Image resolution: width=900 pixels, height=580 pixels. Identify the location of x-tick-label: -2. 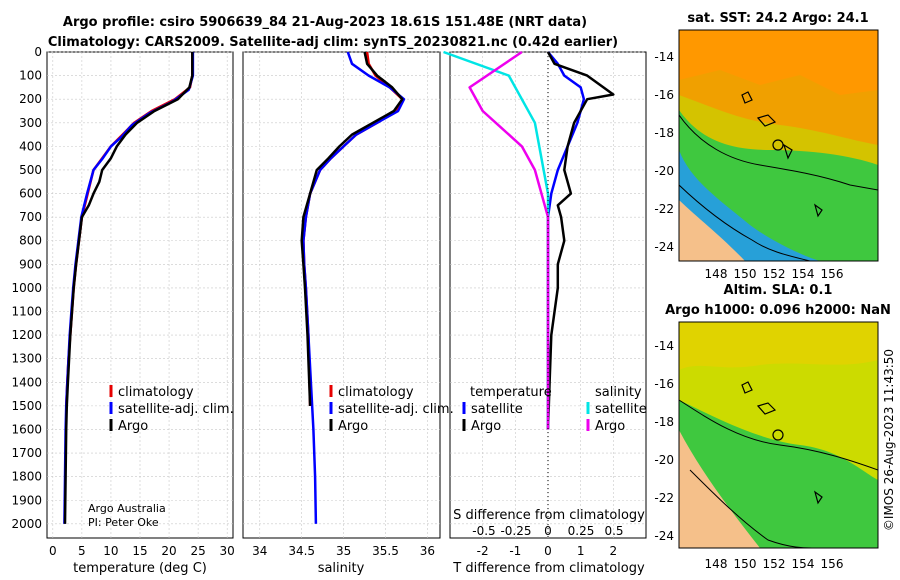
(483, 551).